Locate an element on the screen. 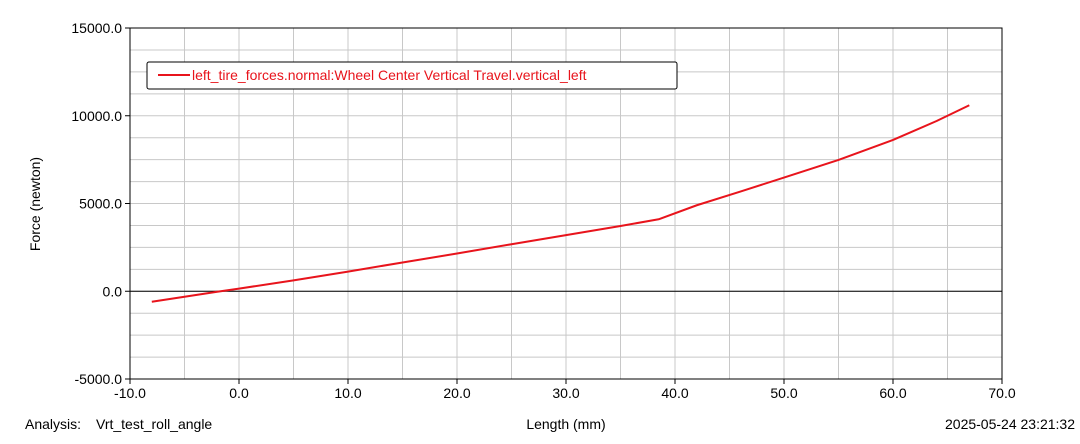  y-tick-labels: -5000.0 0.0 5000.0 10000.0 15000.0 is located at coordinates (100, 203).